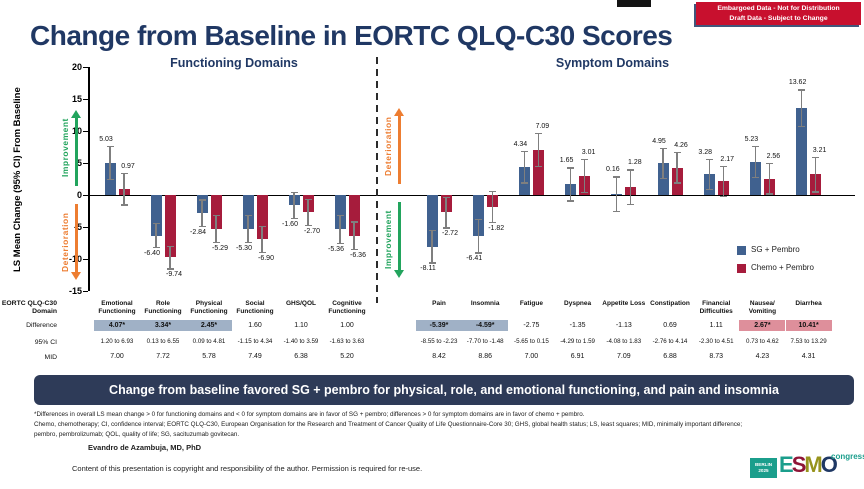 The height and width of the screenshot is (489, 864). I want to click on legend-swatch-sg, so click(741, 250).